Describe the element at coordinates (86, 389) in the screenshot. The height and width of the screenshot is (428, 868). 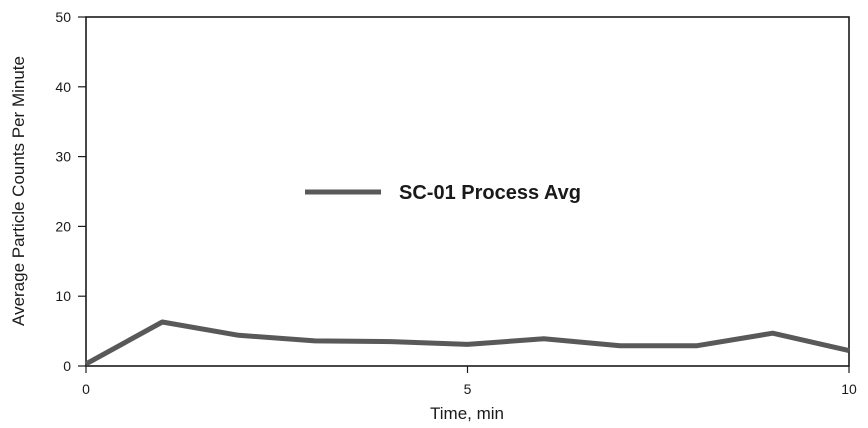
I see `x-tick-label: 0` at that location.